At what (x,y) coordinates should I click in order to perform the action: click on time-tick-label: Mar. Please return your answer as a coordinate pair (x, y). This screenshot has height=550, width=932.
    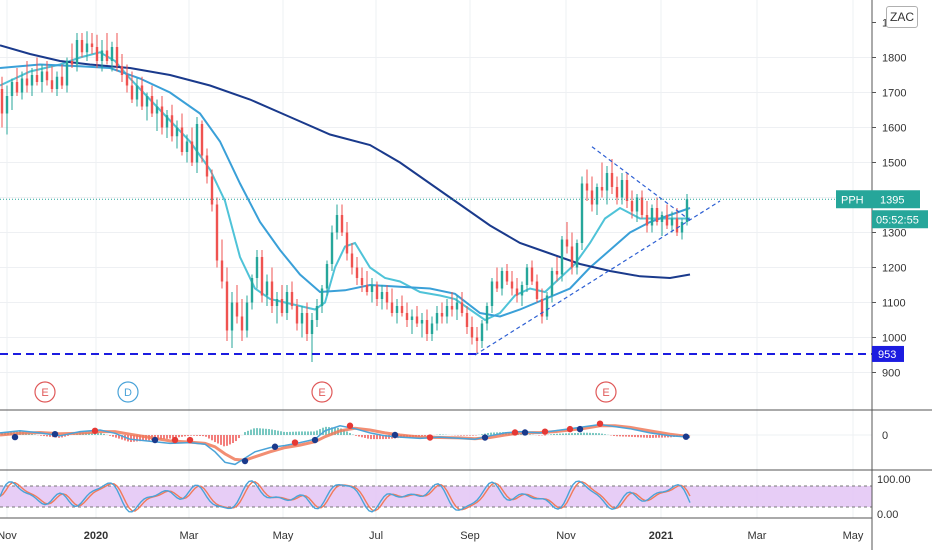
    Looking at the image, I should click on (189, 536).